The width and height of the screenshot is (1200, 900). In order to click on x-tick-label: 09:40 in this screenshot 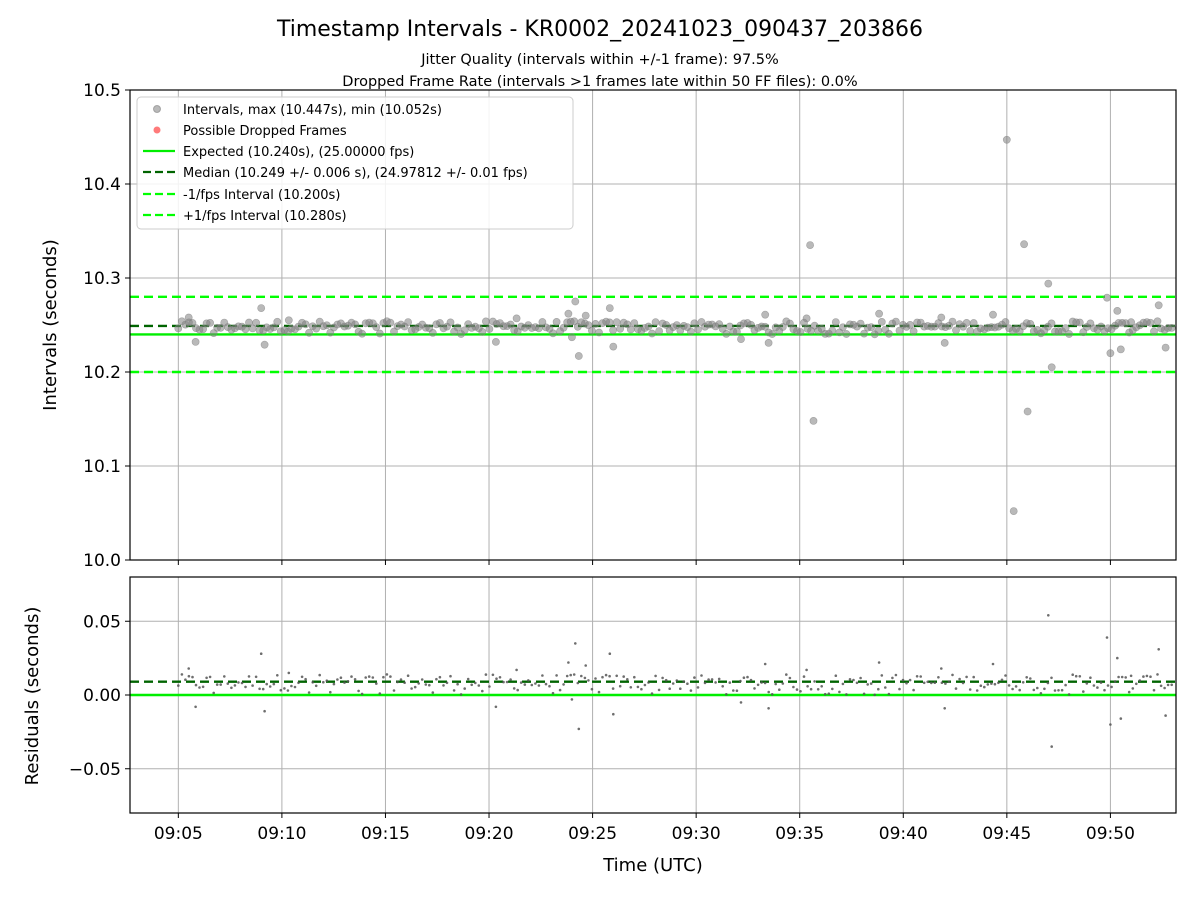, I will do `click(903, 834)`.